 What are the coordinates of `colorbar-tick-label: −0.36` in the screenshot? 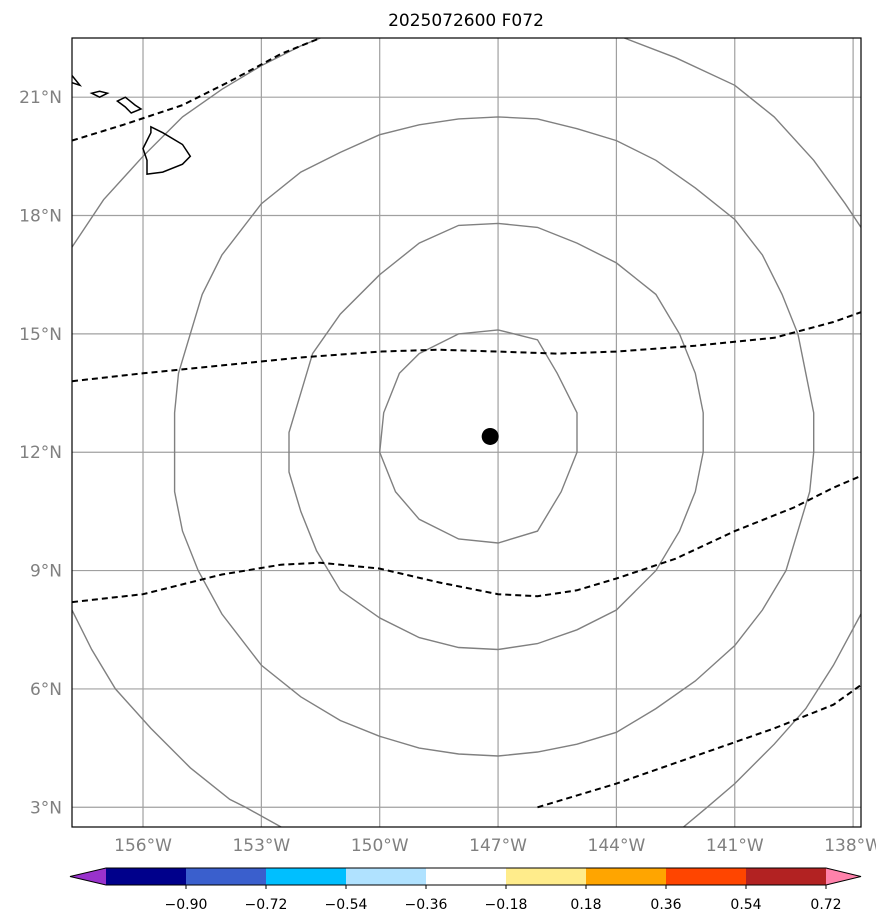 It's located at (426, 905).